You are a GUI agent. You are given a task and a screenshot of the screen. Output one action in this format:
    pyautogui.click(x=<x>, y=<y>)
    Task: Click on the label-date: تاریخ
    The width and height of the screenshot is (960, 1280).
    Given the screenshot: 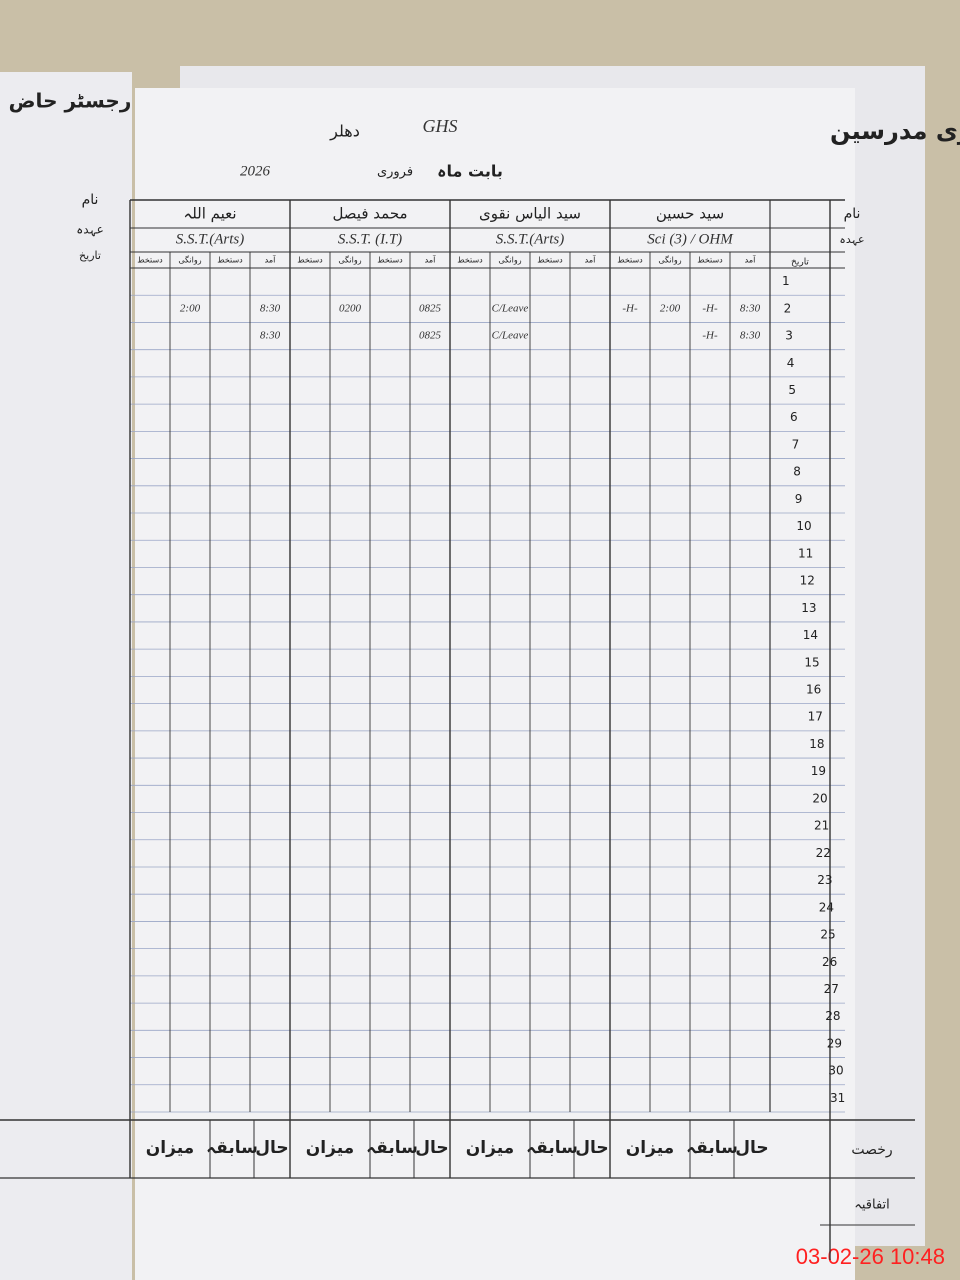 What is the action you would take?
    pyautogui.click(x=800, y=263)
    